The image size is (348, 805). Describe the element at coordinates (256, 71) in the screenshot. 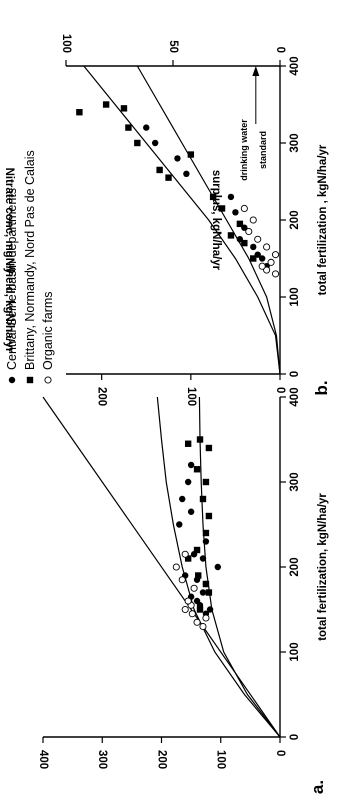

I see `standard-arrow-icon` at that location.